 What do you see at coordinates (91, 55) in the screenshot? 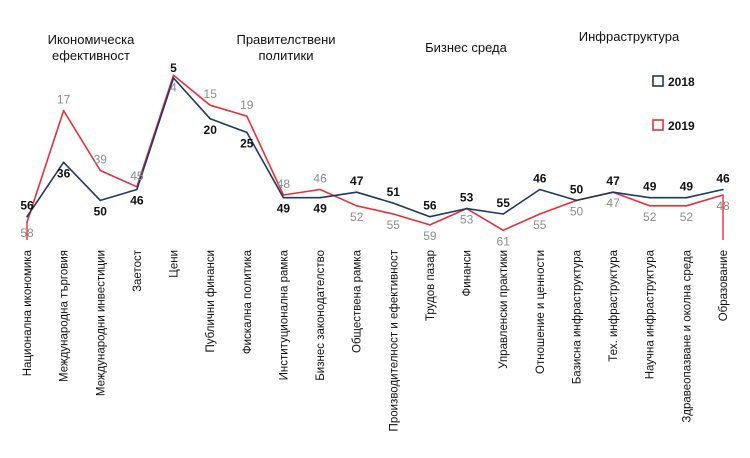
I see `group-heading-1-line-2: ефективност` at bounding box center [91, 55].